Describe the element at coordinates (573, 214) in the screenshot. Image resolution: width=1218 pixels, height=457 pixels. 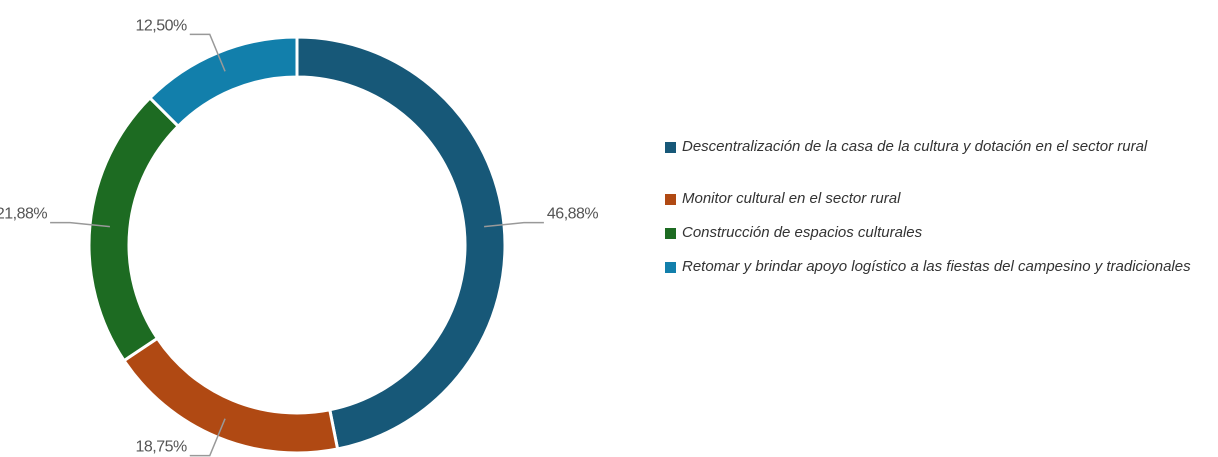
I see `data-label: 46,88%` at that location.